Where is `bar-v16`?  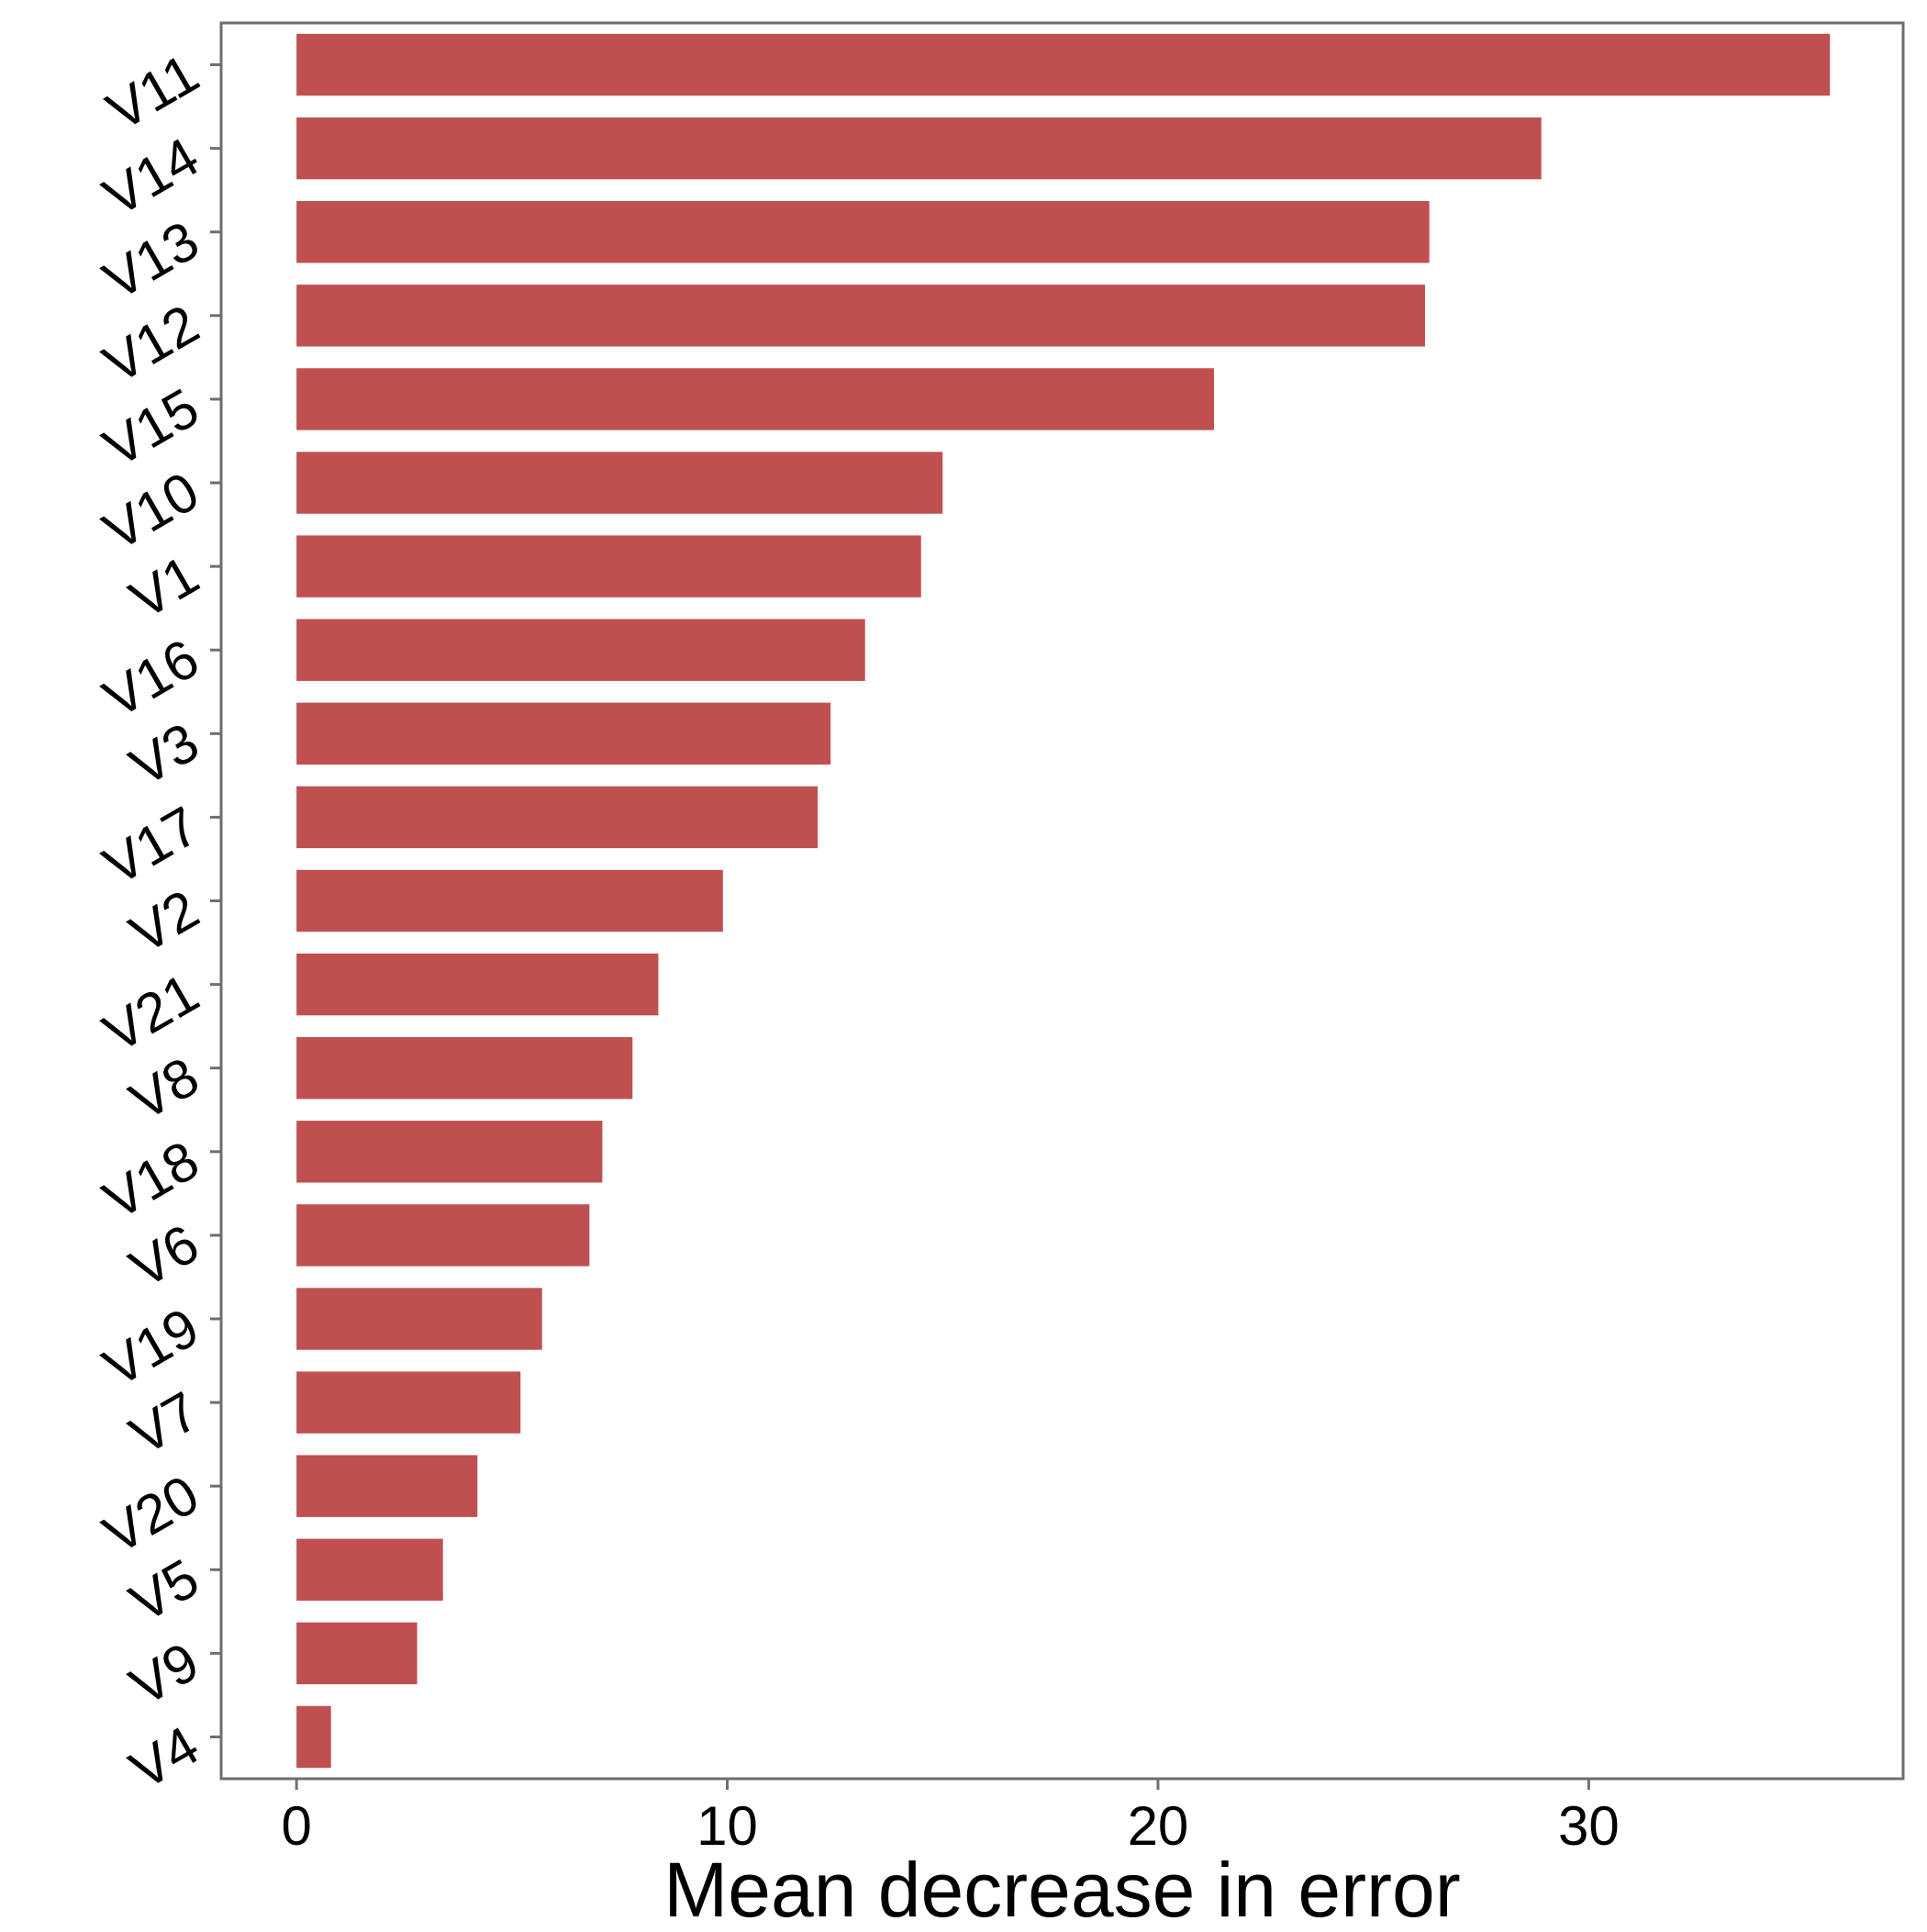
bar-v16 is located at coordinates (580, 650).